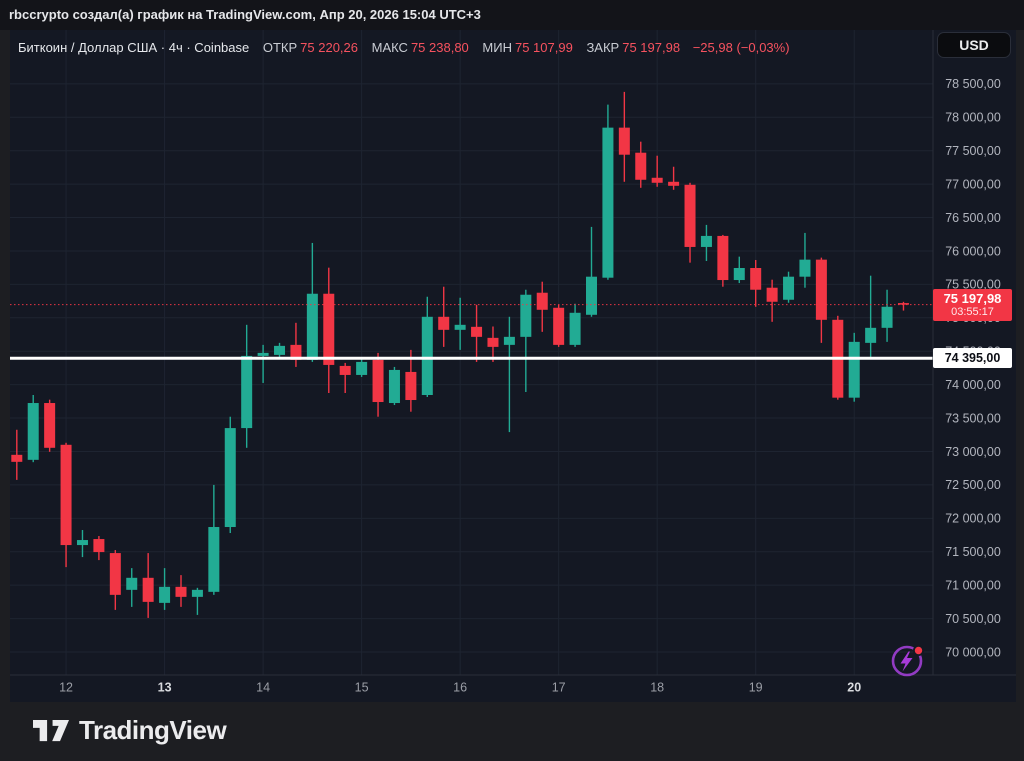 The height and width of the screenshot is (761, 1024). I want to click on lightning-icon, so click(907, 661).